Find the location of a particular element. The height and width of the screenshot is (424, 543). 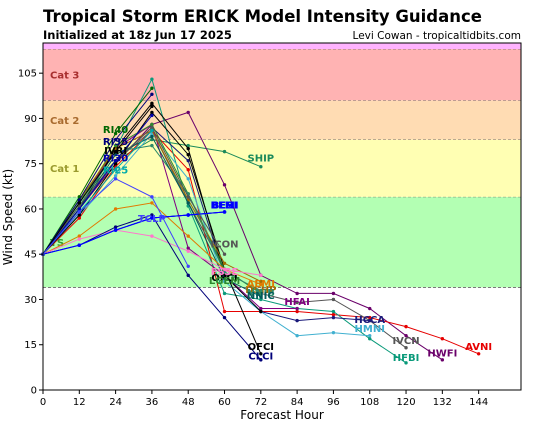

band-label-cat-2: Cat 2 is located at coordinates (64, 121).